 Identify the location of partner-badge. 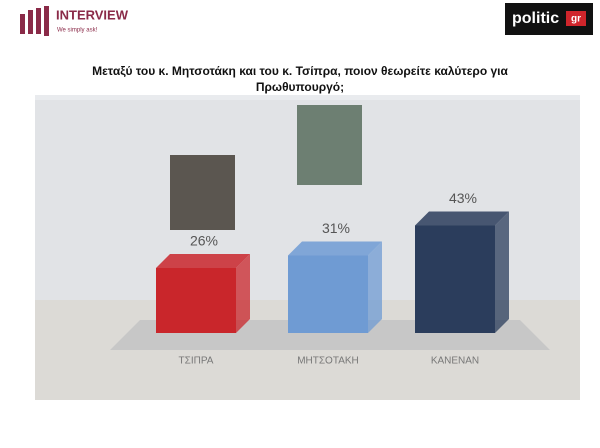
(576, 18).